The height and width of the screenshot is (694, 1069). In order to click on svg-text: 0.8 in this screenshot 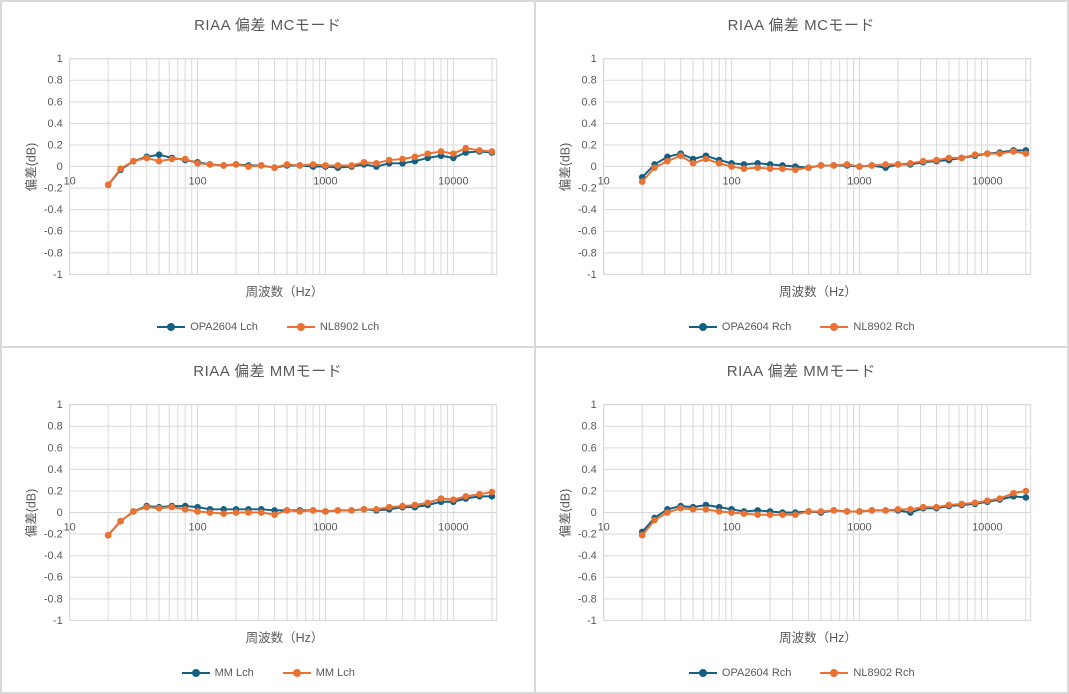, I will do `click(54, 81)`.